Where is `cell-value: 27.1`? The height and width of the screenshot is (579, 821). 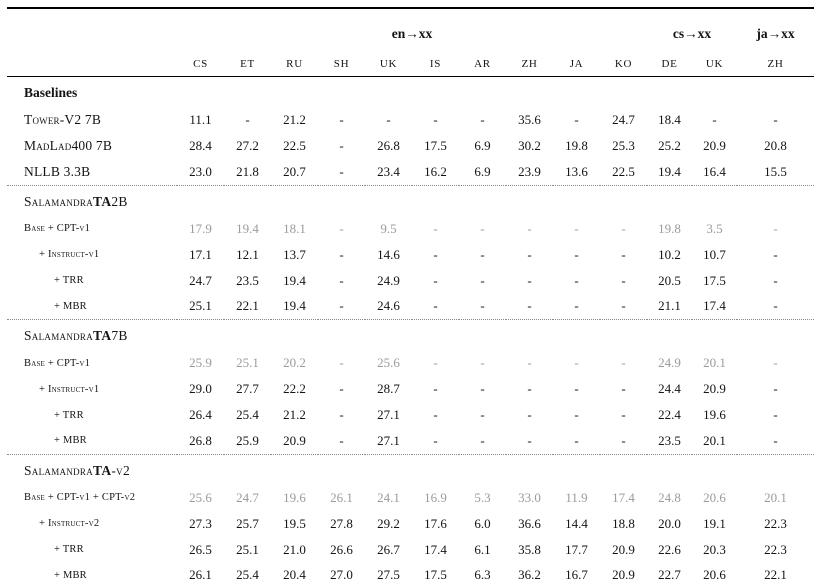 cell-value: 27.1 is located at coordinates (388, 414).